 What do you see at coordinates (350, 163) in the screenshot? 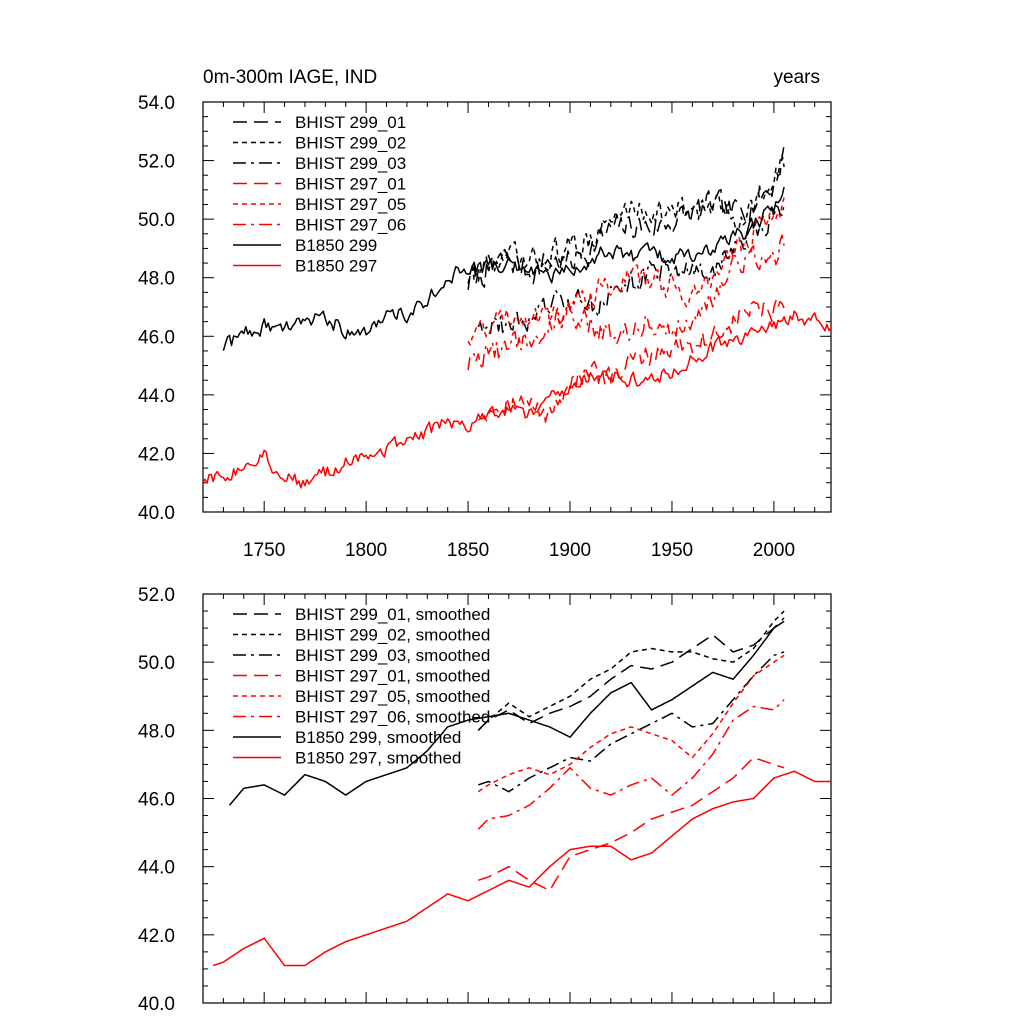
I see `legend-label-2: BHIST 299_03` at bounding box center [350, 163].